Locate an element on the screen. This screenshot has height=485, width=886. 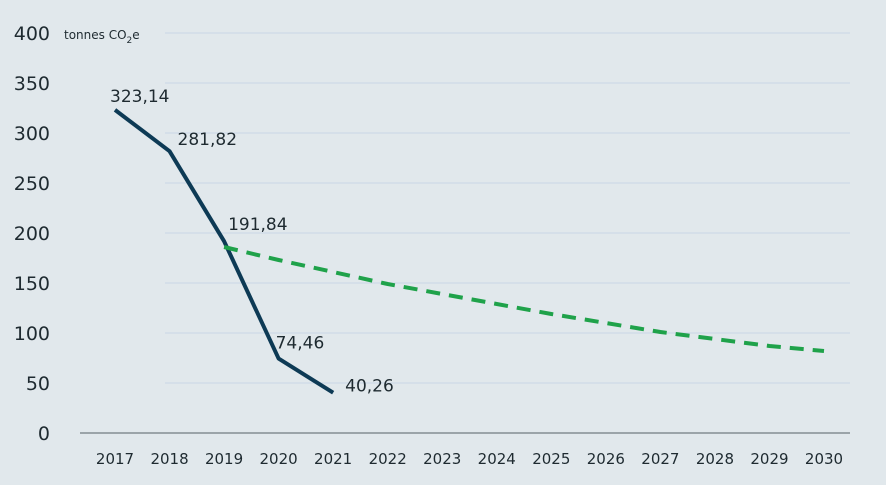
y-tick-label: 100 is located at coordinates (32, 334).